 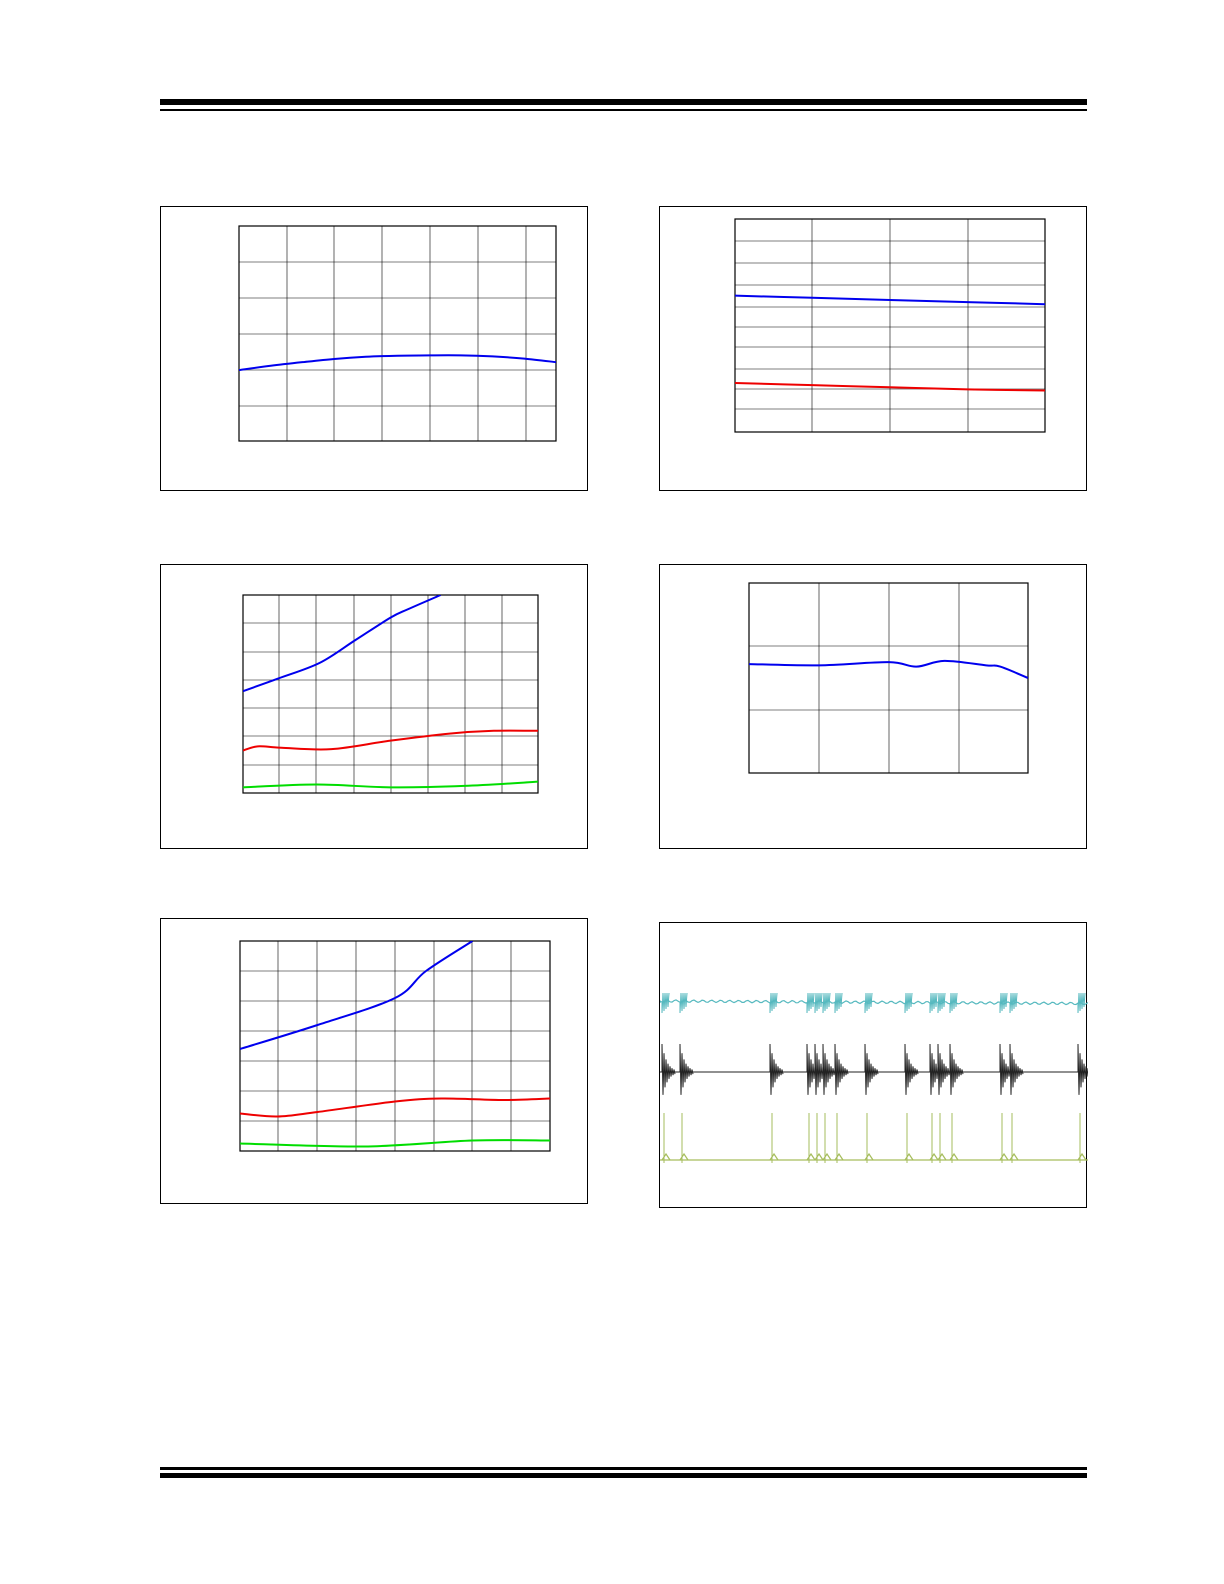 What do you see at coordinates (623, 102) in the screenshot?
I see `header-rule-thick` at bounding box center [623, 102].